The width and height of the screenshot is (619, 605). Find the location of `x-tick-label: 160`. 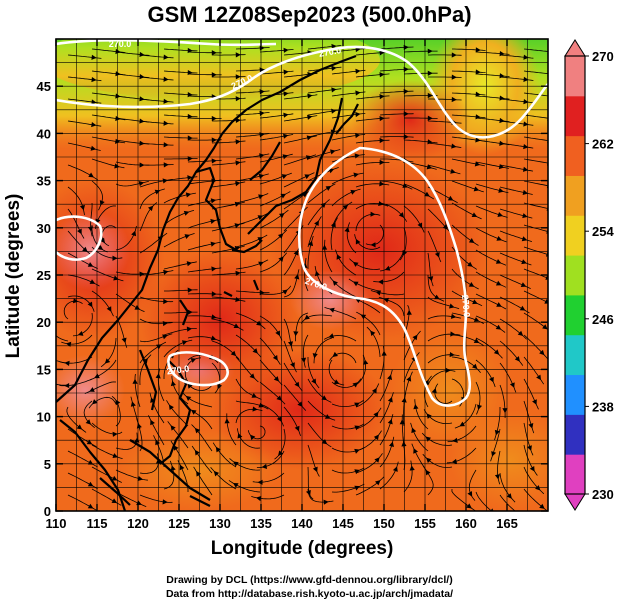

x-tick-label: 160 is located at coordinates (466, 523).